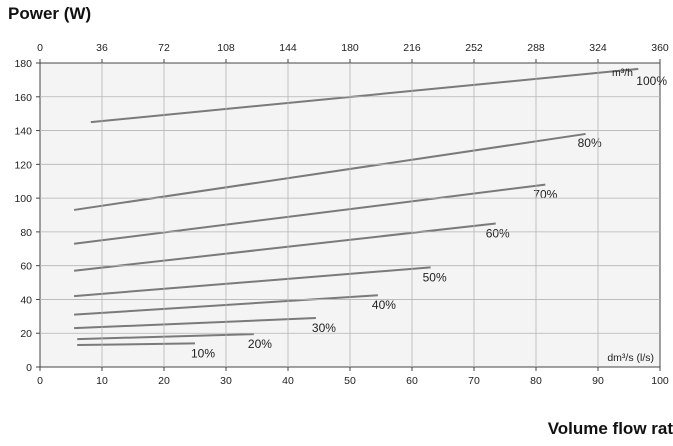  I want to click on y-tick-label: 0, so click(29, 368).